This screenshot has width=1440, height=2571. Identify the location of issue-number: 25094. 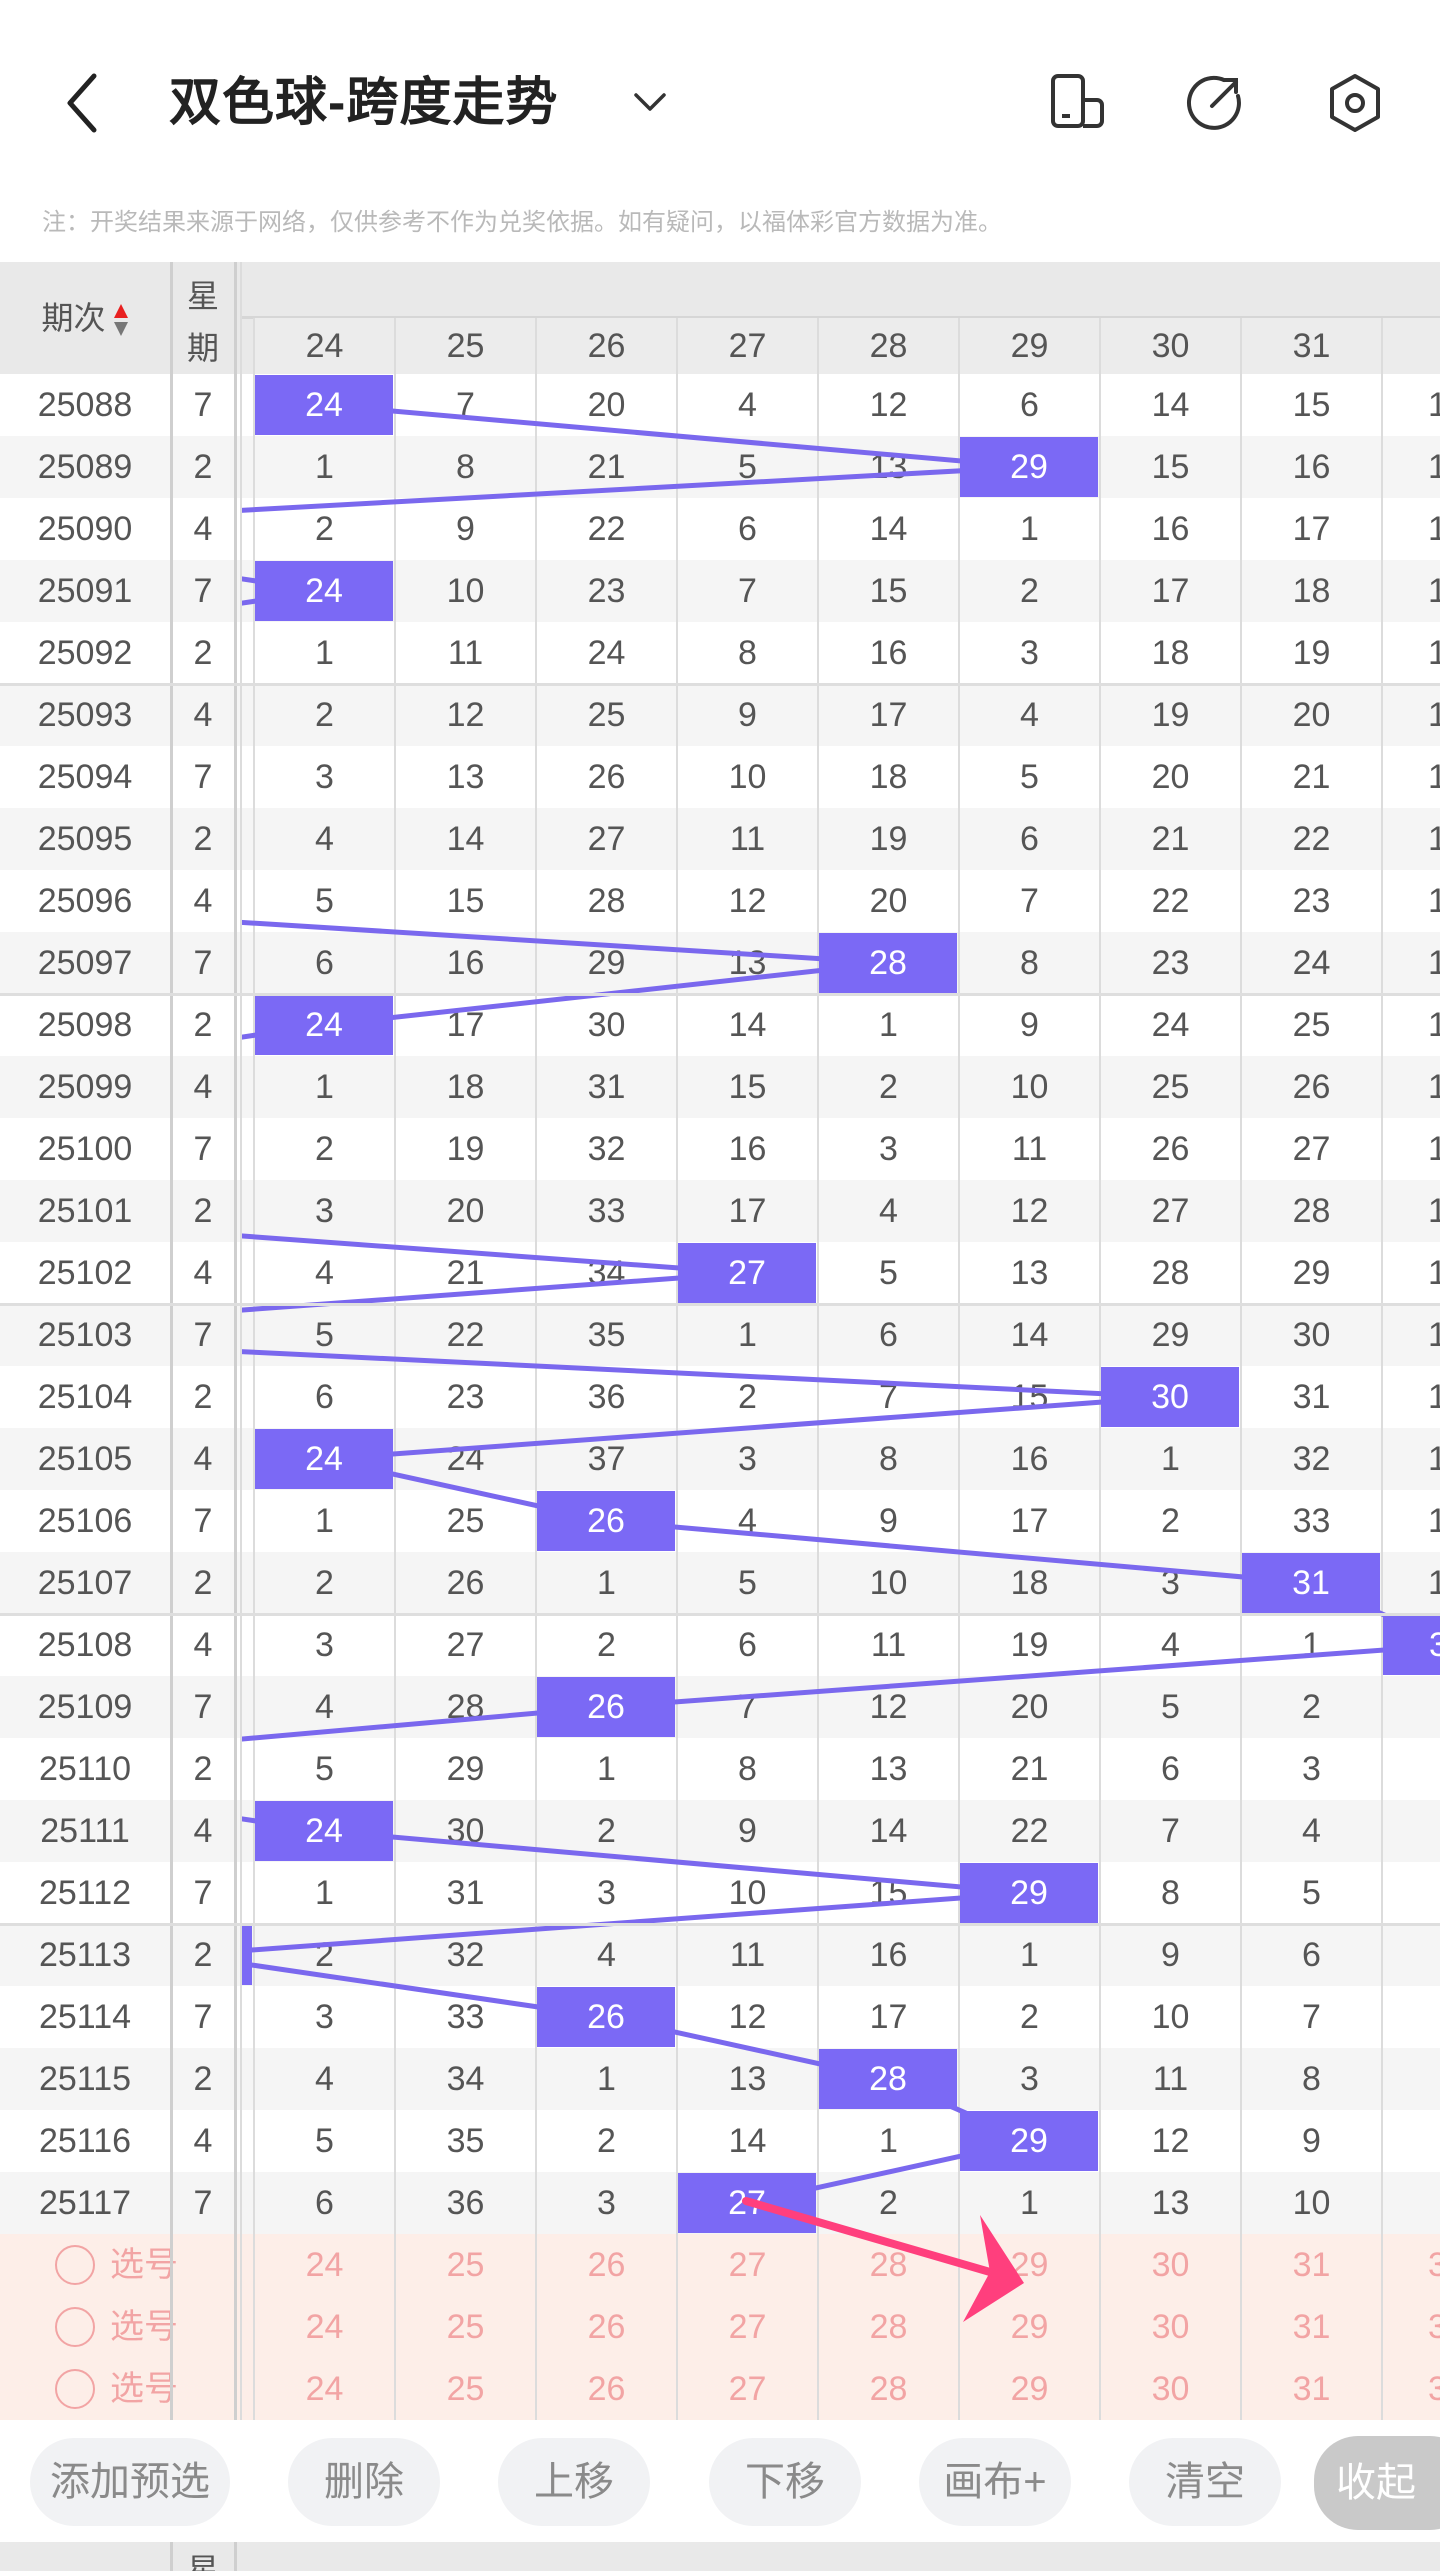
(85, 777).